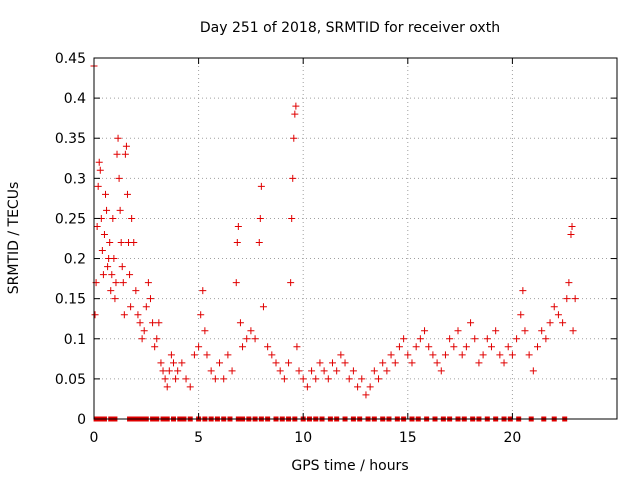 Image resolution: width=640 pixels, height=480 pixels. Describe the element at coordinates (198, 438) in the screenshot. I see `x-tick-label: 5` at that location.